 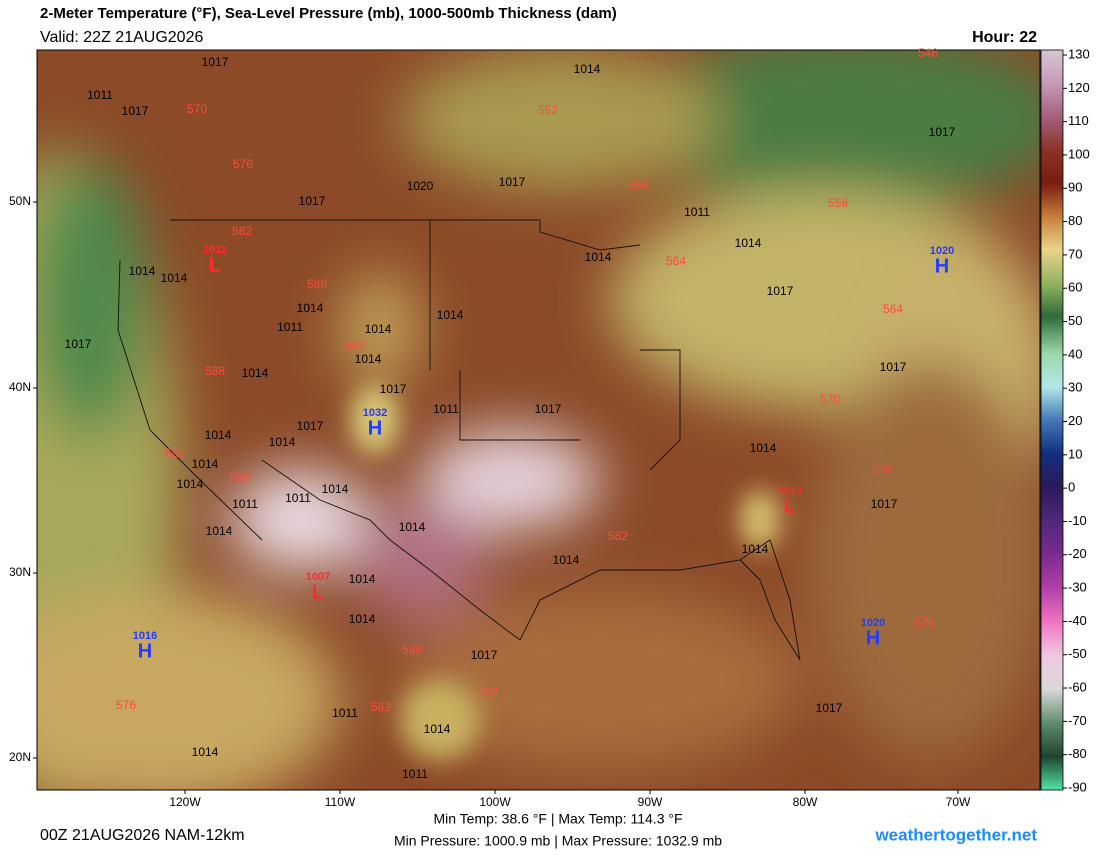 I want to click on lon-label: 90W, so click(x=650, y=802).